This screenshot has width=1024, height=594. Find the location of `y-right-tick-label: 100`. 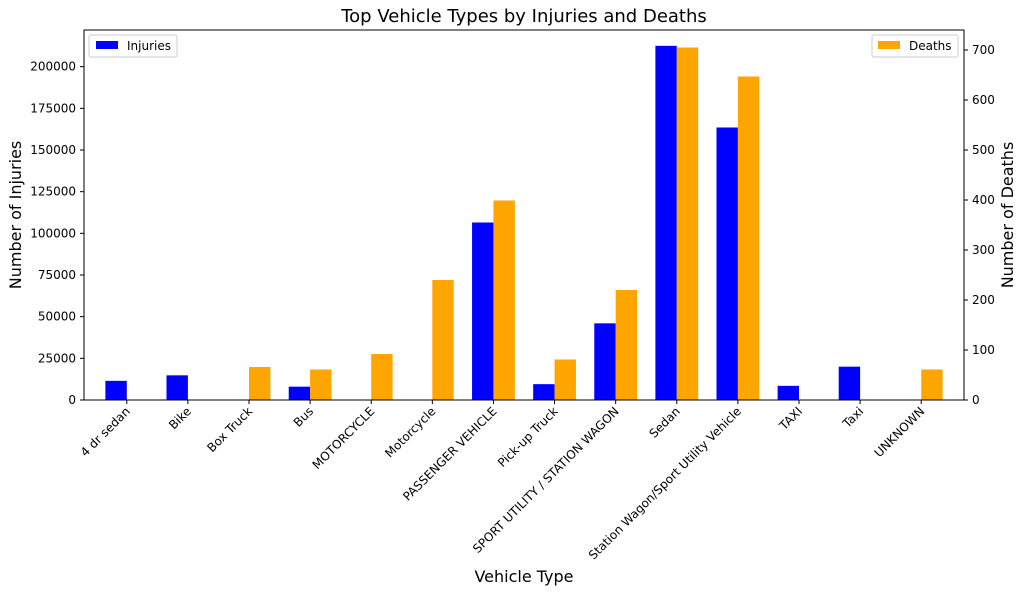

y-right-tick-label: 100 is located at coordinates (983, 350).